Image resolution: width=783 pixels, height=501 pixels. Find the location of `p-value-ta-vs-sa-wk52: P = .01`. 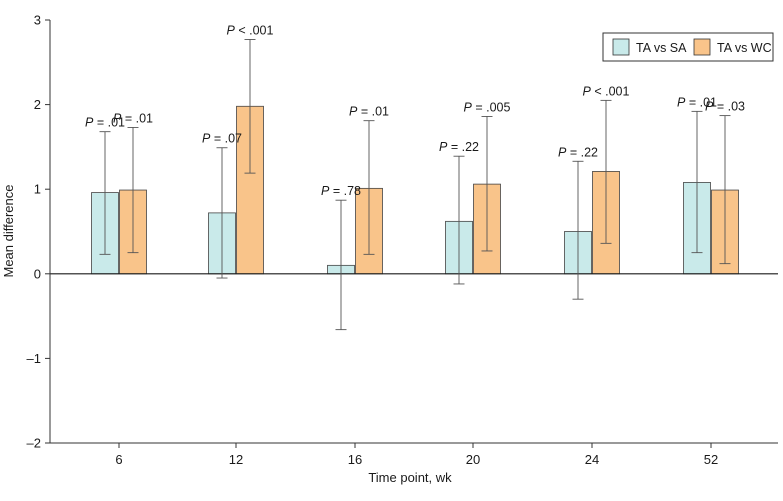

p-value-ta-vs-sa-wk52: P = .01 is located at coordinates (697, 102).